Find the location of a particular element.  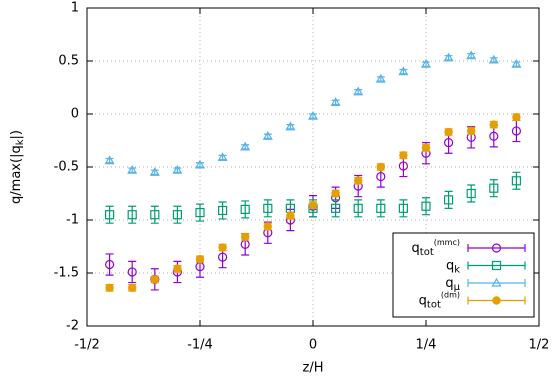

y-label-main: q/max(|q is located at coordinates (16, 174).